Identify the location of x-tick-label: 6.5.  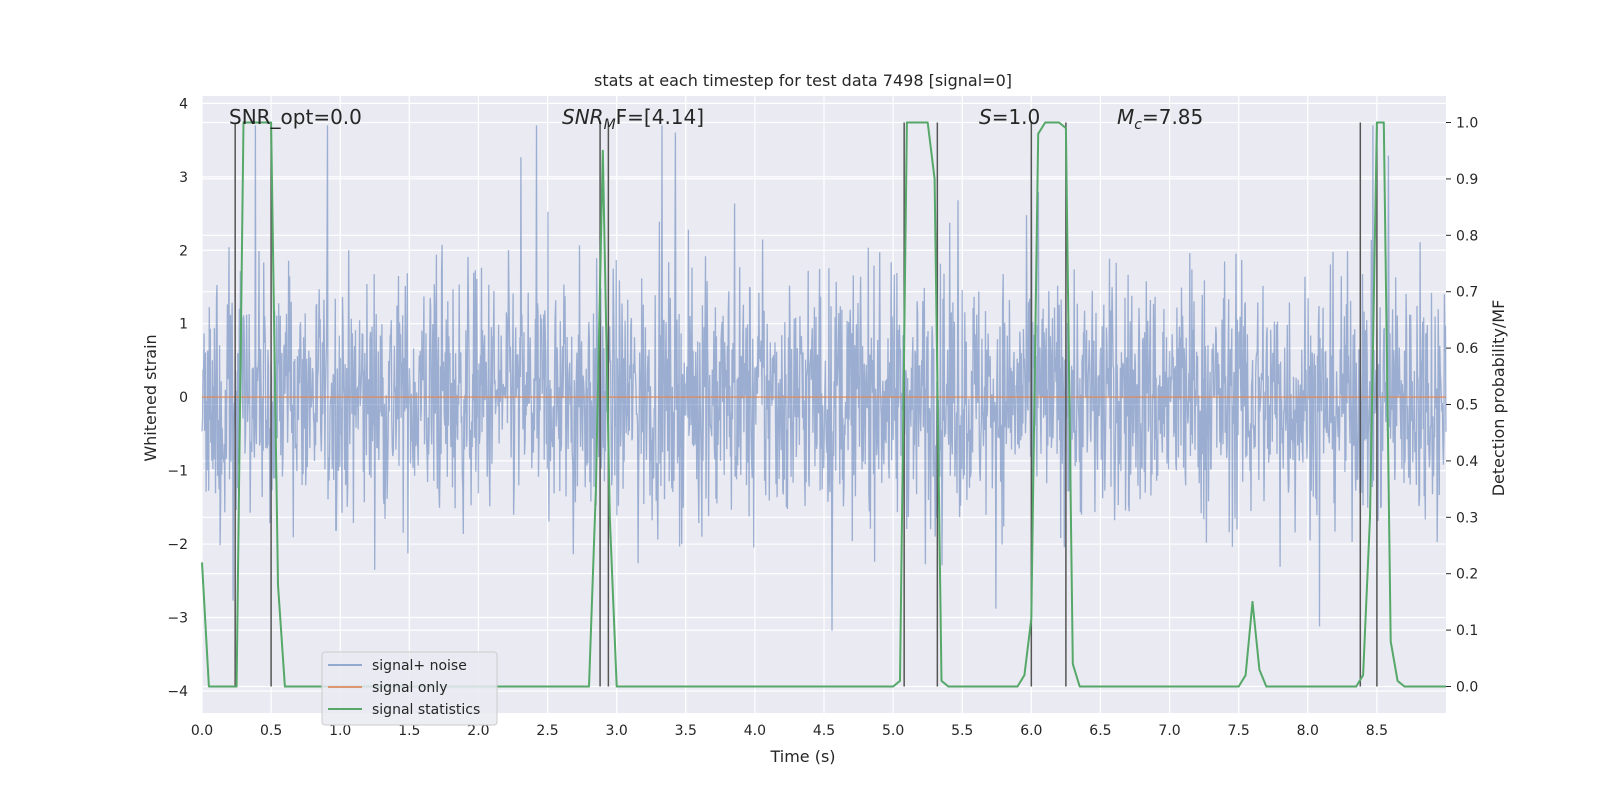
(1100, 731).